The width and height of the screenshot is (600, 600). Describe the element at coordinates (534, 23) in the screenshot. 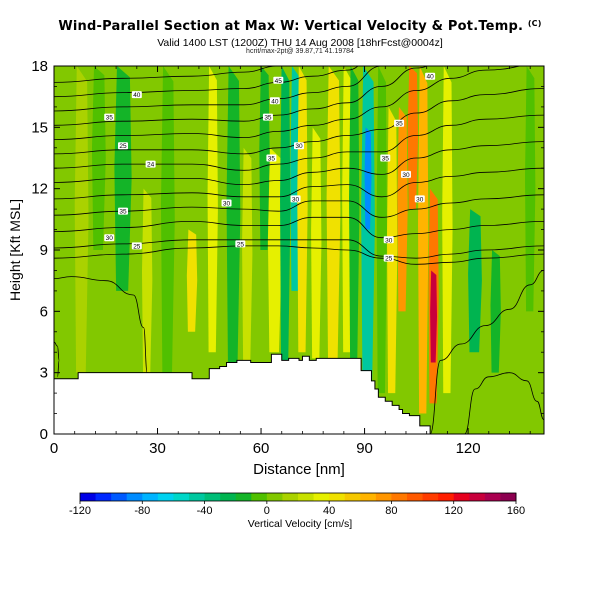

I see `title-tag: (C)` at that location.